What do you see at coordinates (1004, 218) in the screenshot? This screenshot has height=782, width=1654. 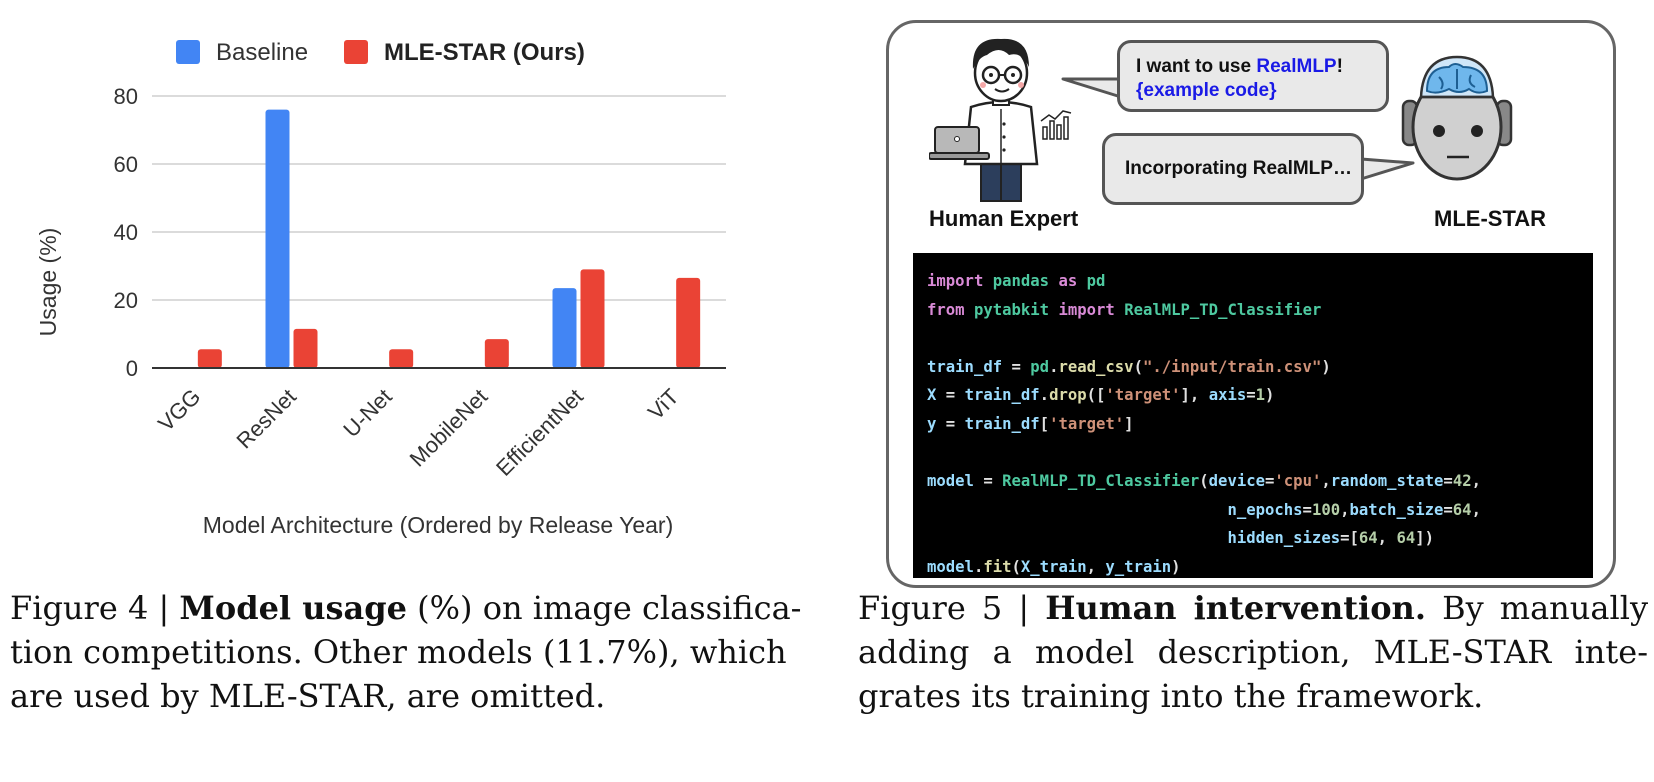 I see `human-expert-label: Human Expert` at bounding box center [1004, 218].